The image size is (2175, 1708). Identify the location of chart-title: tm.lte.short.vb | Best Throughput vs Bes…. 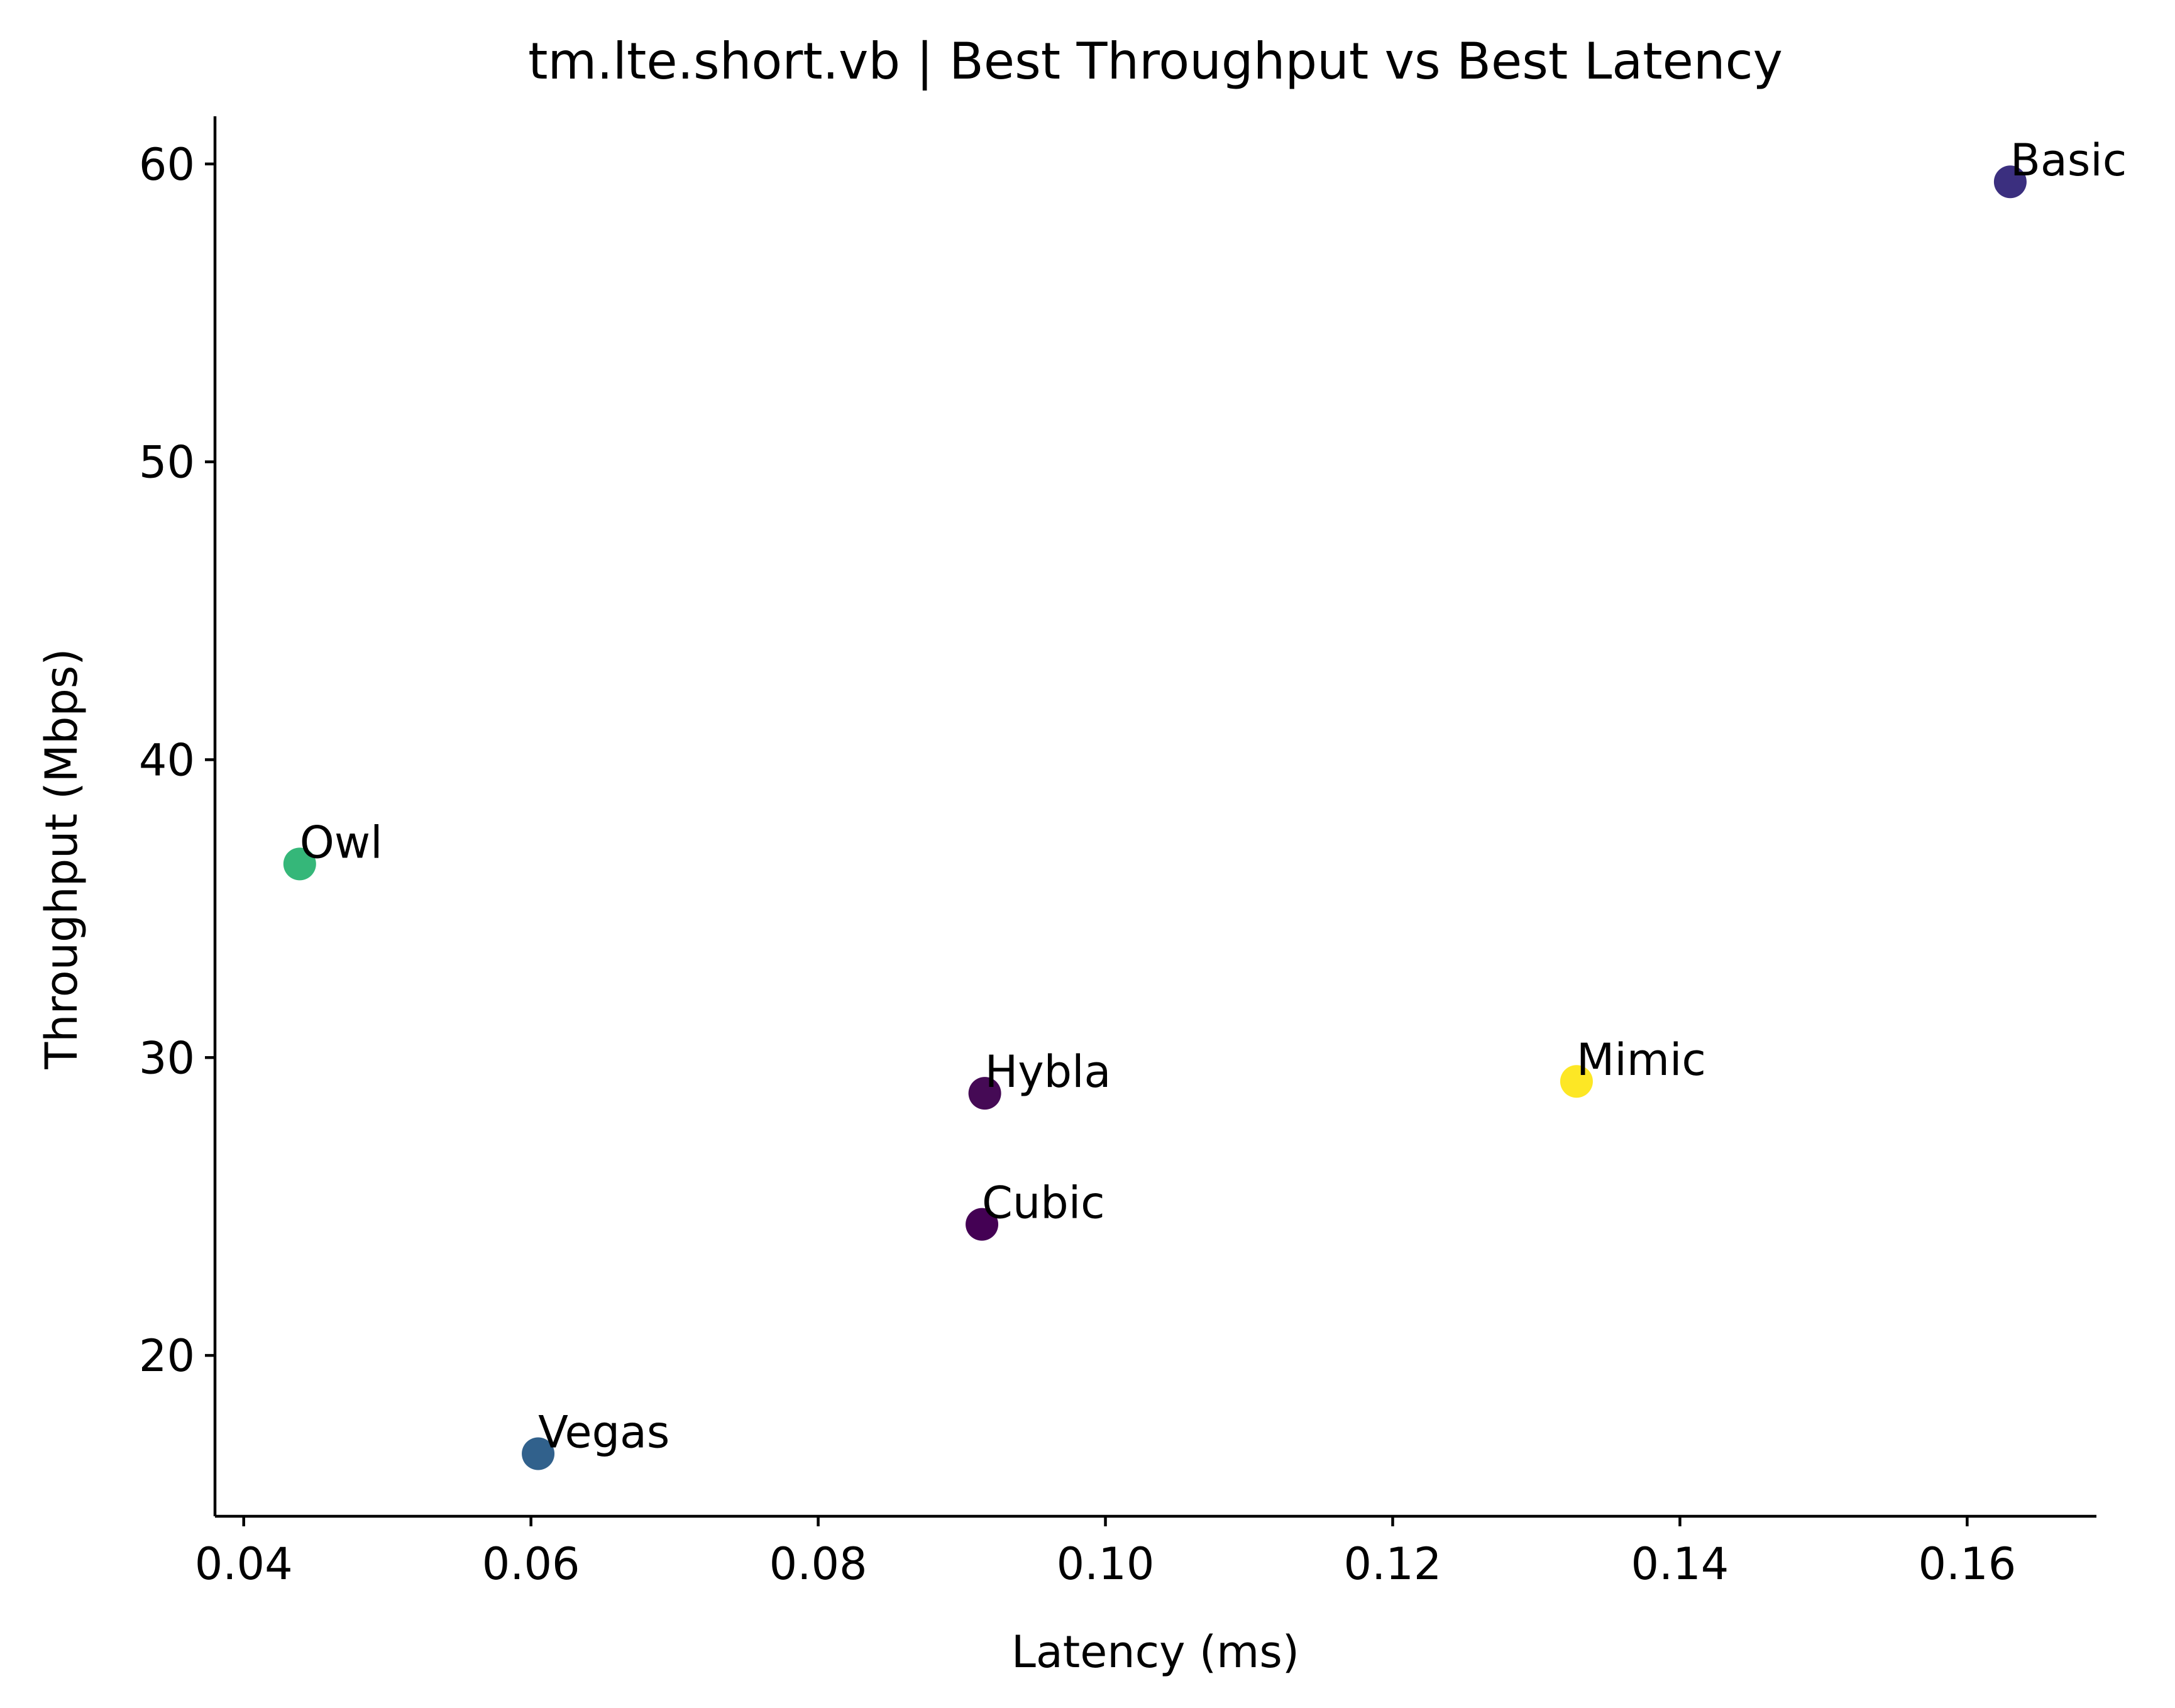
(1155, 62).